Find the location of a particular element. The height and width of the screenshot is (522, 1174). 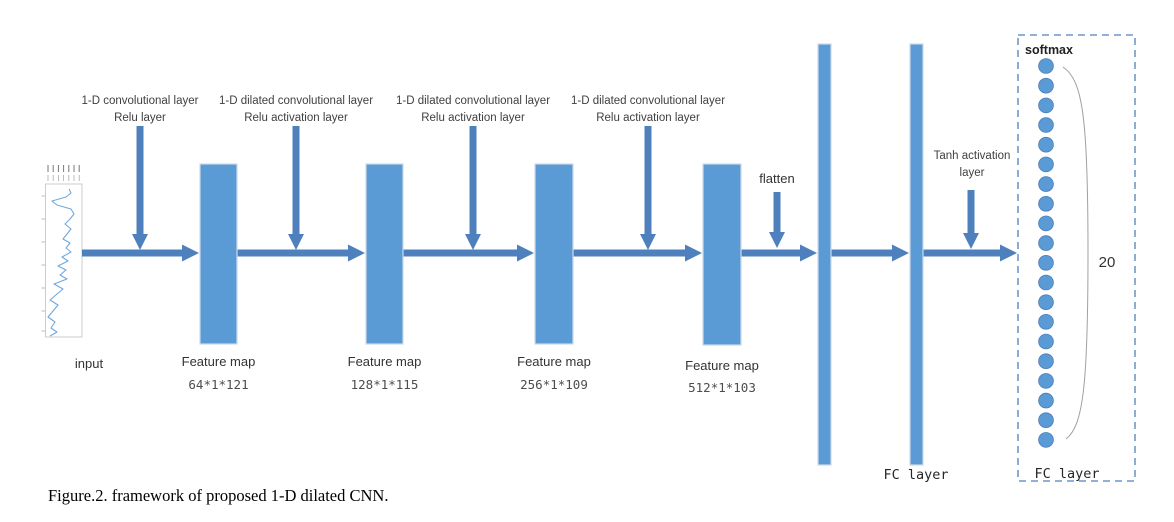

flatten-down-arrow is located at coordinates (777, 220).